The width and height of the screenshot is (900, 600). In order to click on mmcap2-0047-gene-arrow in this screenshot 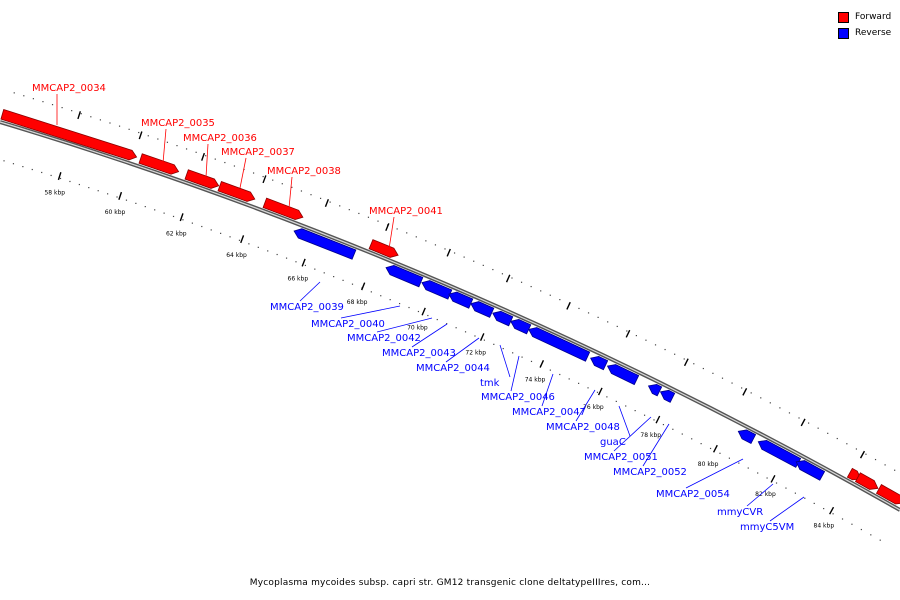, I will do `click(559, 344)`.